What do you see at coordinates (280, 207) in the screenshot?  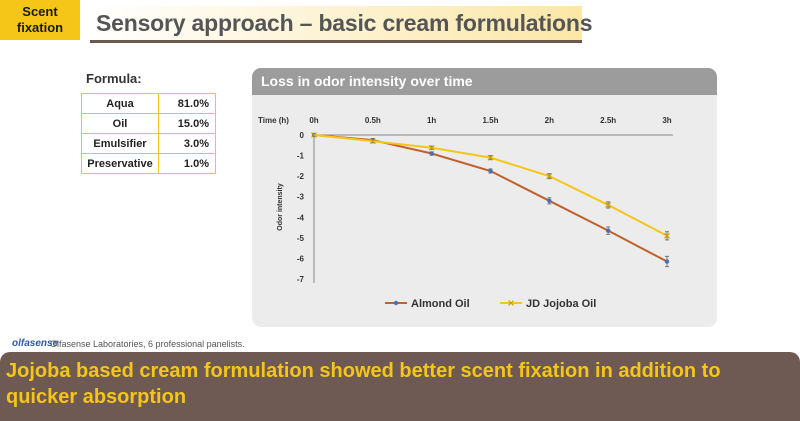 I see `y-axis-title: Odor intensity` at bounding box center [280, 207].